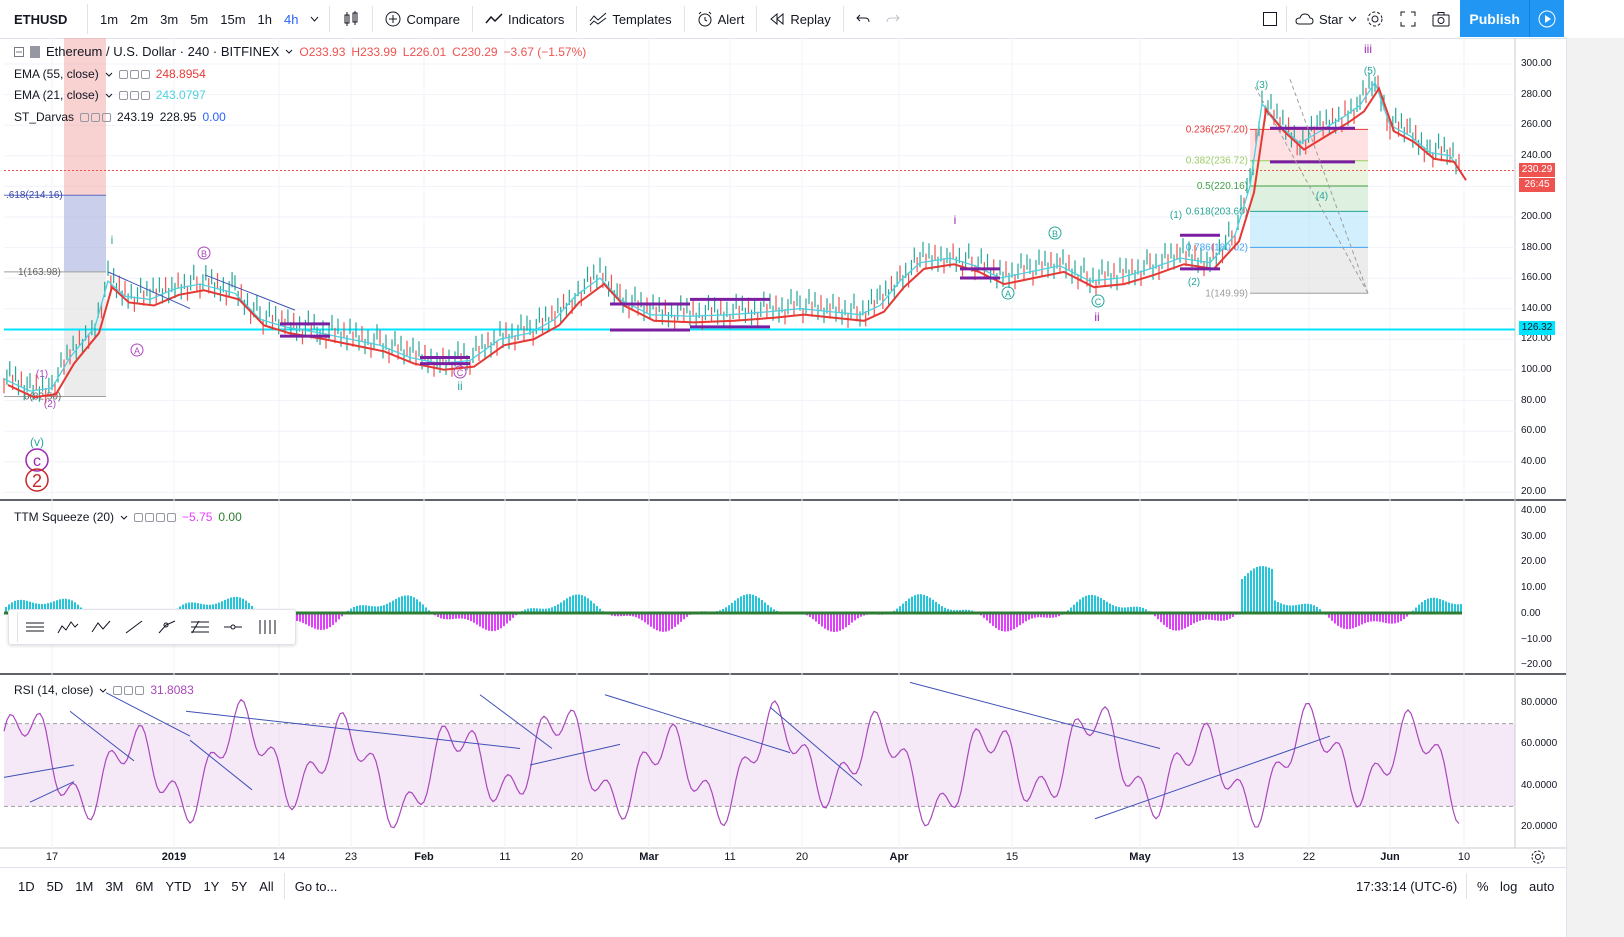 The width and height of the screenshot is (1624, 937). I want to click on symbol-flag-icon, so click(35, 51).